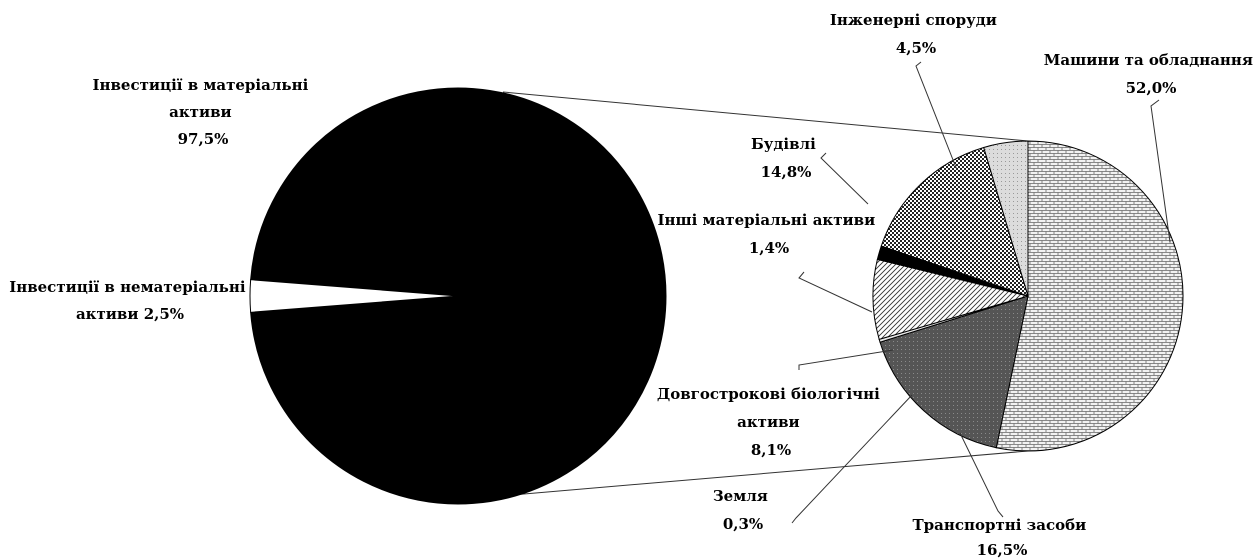 This screenshot has width=1257, height=558. I want to click on label-mashyny: Машини та обладнання 52,0%, so click(1150, 74).